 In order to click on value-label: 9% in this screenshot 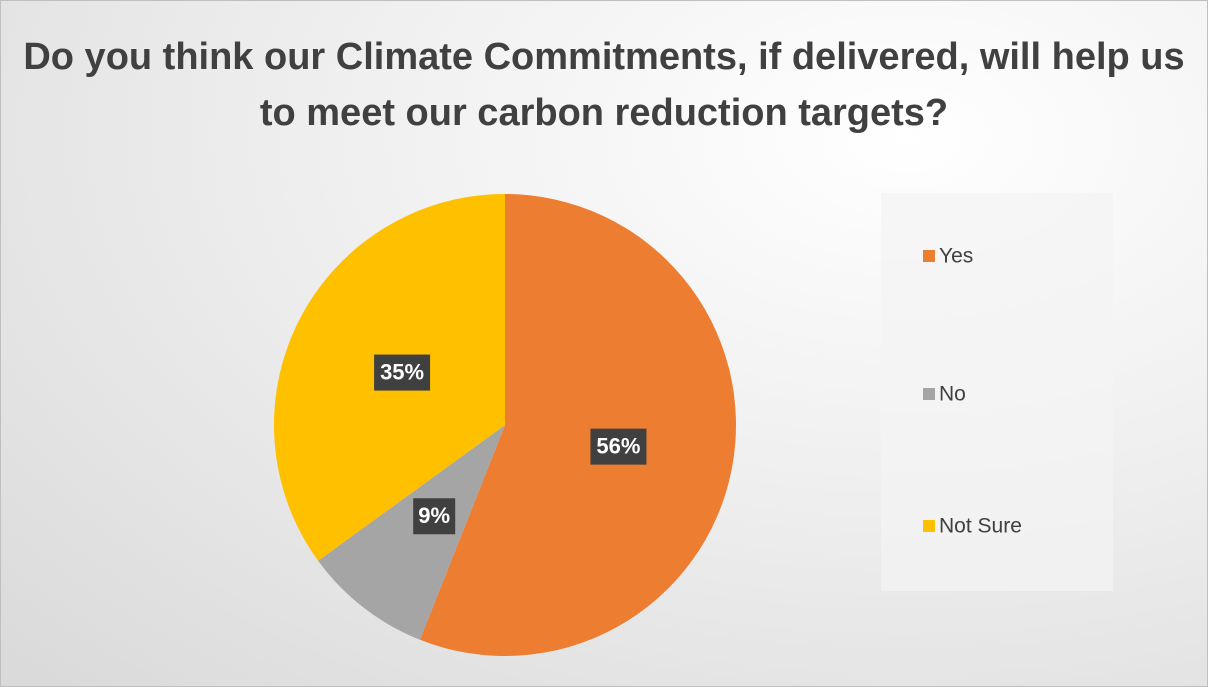, I will do `click(434, 515)`.